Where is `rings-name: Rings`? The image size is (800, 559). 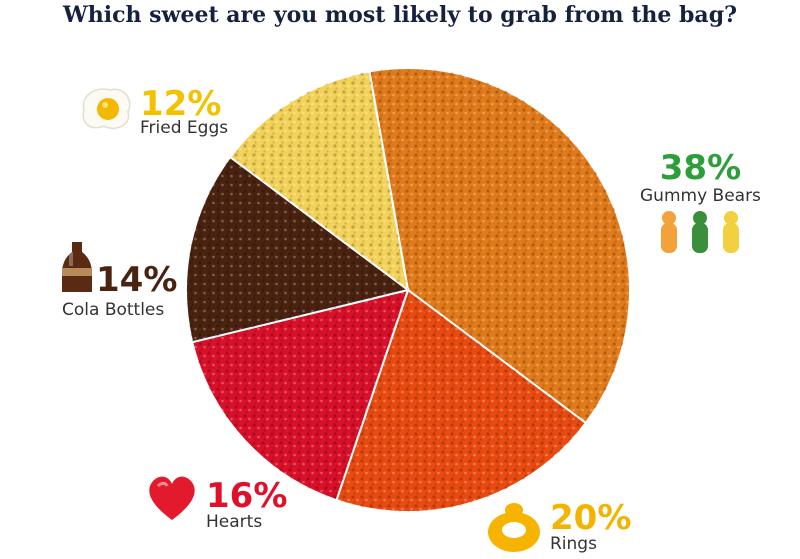 rings-name: Rings is located at coordinates (573, 544).